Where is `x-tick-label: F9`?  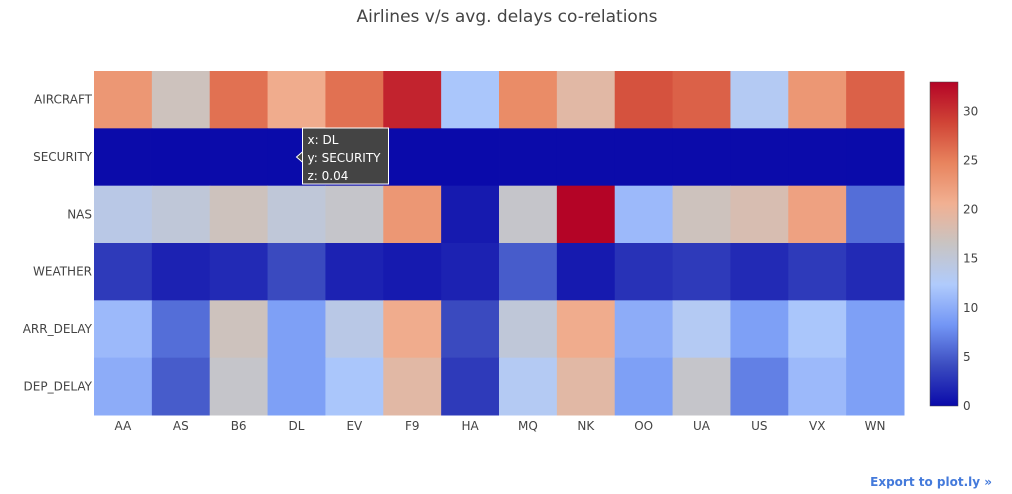
x-tick-label: F9 is located at coordinates (412, 426).